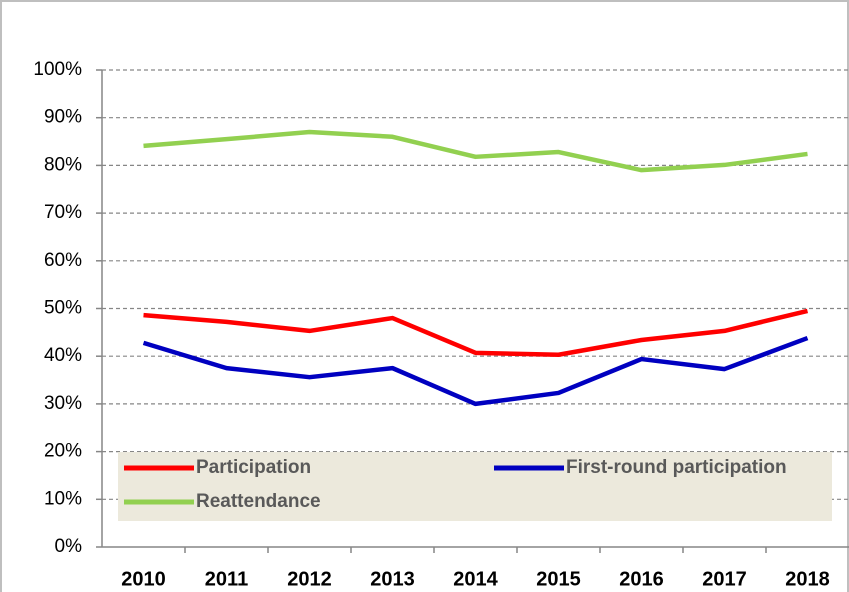  What do you see at coordinates (63, 212) in the screenshot?
I see `y-tick-label: 70%` at bounding box center [63, 212].